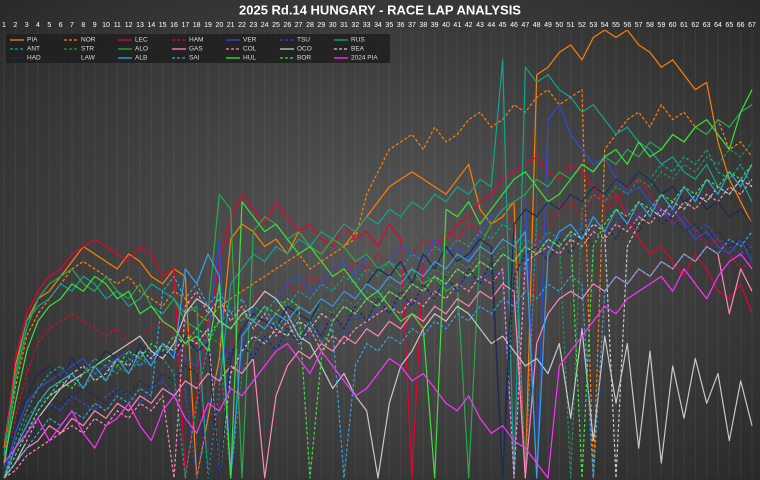 The image size is (760, 480). Describe the element at coordinates (571, 25) in the screenshot. I see `x-tick-label: 51` at that location.